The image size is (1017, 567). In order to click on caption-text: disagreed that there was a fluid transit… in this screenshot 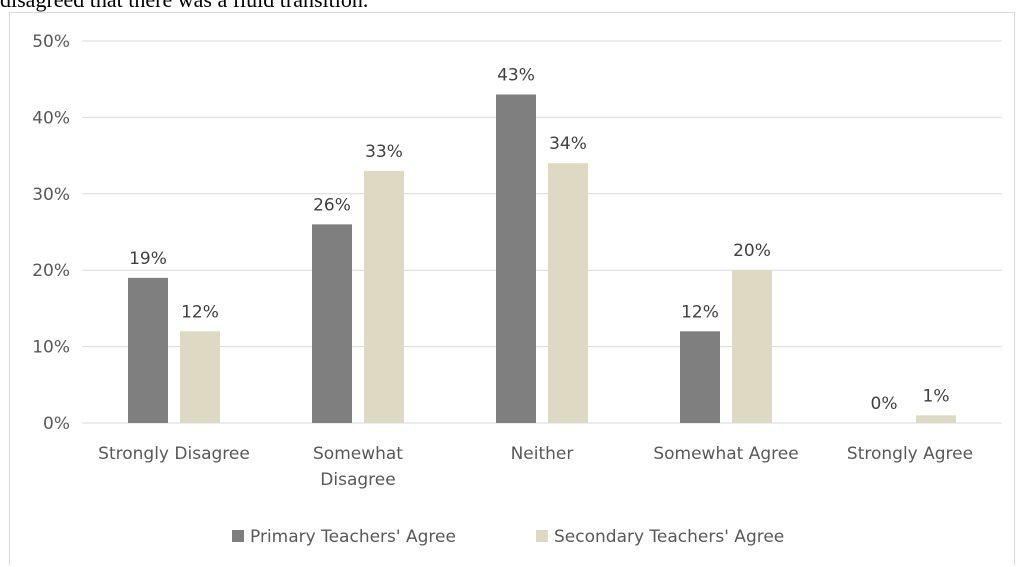, I will do `click(184, 6)`.